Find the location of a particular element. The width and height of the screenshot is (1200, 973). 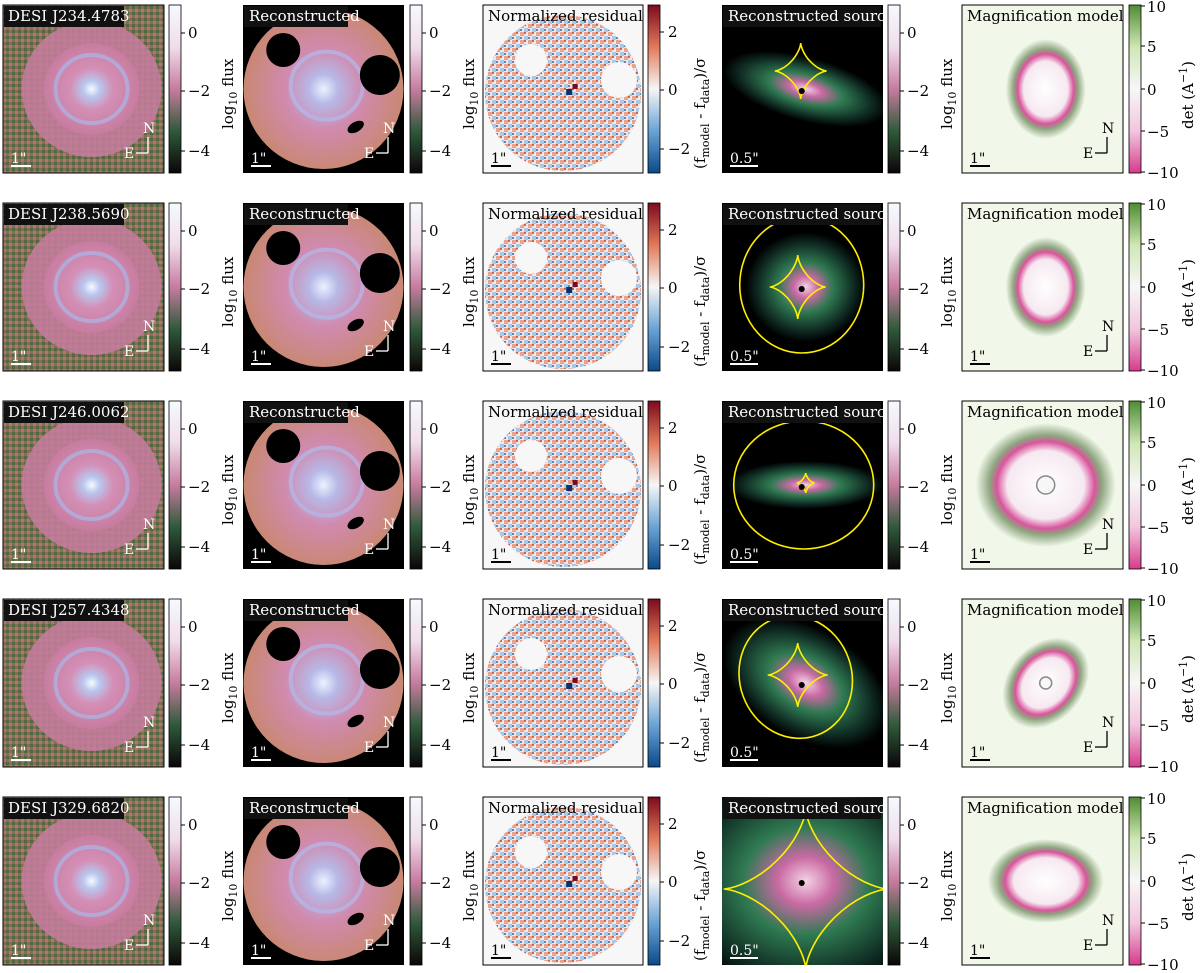

residual-hotspot is located at coordinates (569, 686).